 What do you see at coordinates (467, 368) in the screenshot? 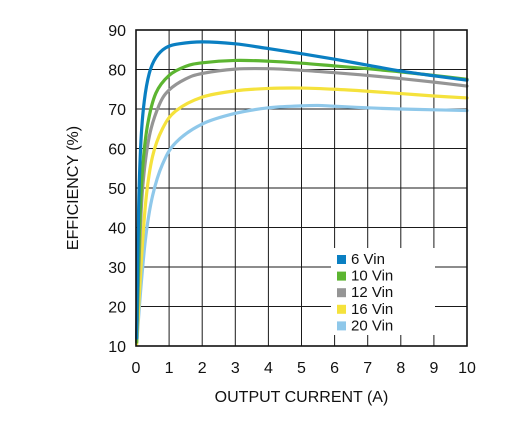
I see `x-tick-label: 10` at bounding box center [467, 368].